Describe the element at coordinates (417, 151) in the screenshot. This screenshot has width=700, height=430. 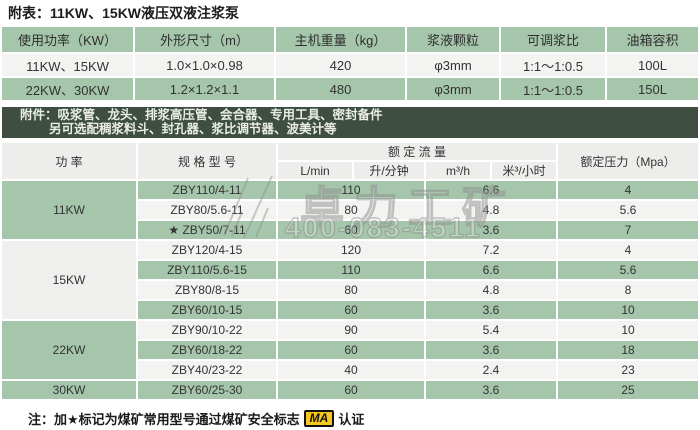
I see `flow-group-header: 额 定 流 量` at that location.